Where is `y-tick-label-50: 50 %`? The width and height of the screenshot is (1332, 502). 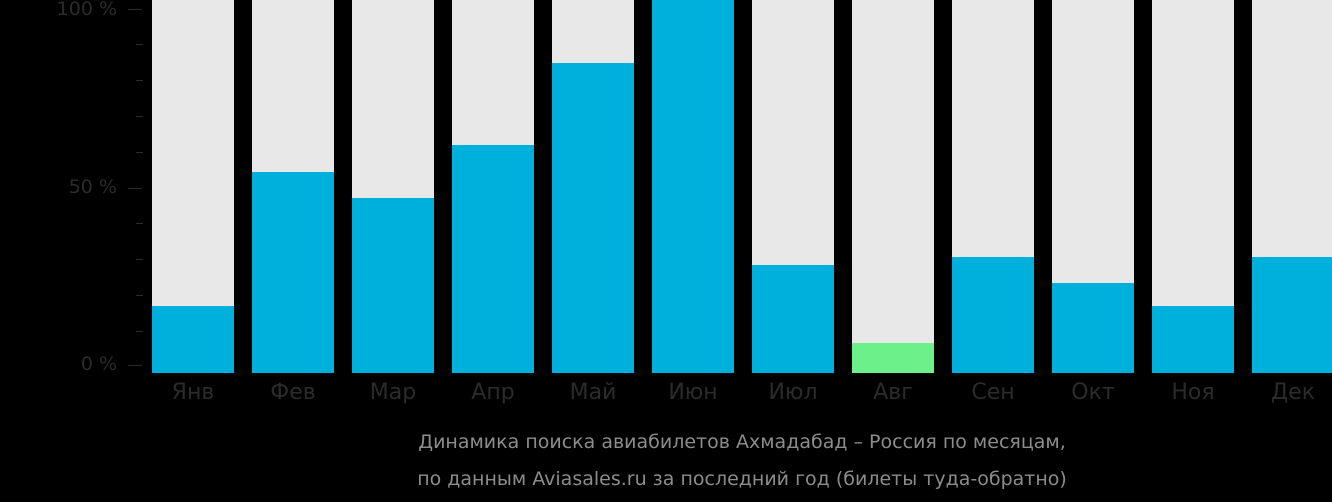
y-tick-label-50: 50 % is located at coordinates (92, 187).